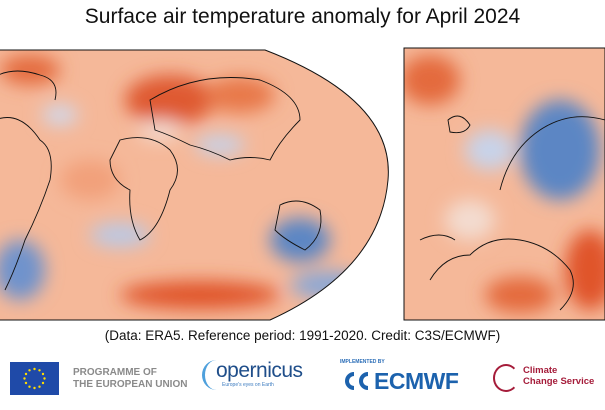  Describe the element at coordinates (416, 381) in the screenshot. I see `ecmwf-name: ECMWF` at that location.